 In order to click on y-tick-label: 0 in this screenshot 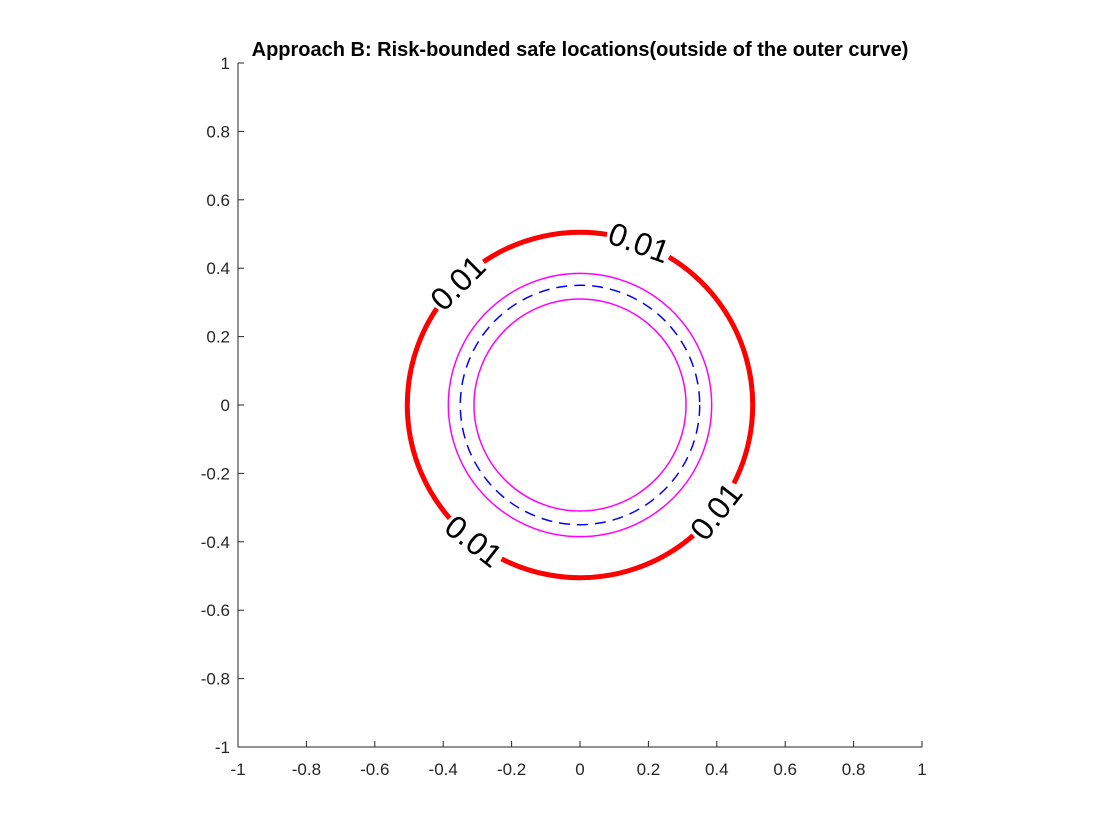, I will do `click(225, 405)`.